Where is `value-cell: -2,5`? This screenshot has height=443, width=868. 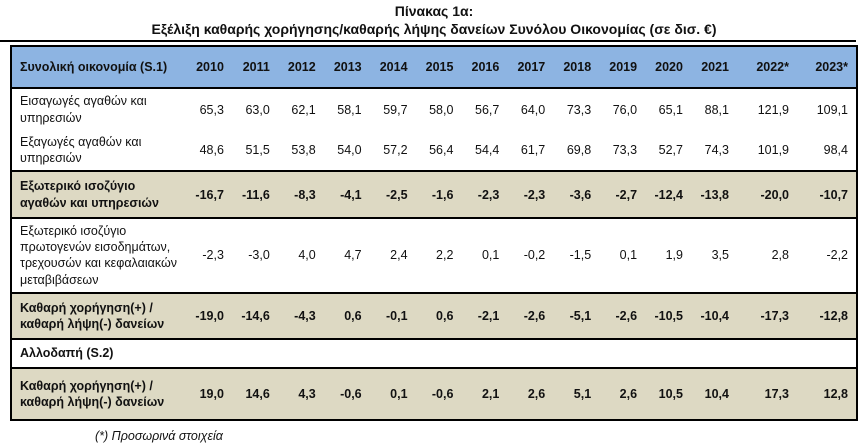
value-cell: -2,5 is located at coordinates (392, 194).